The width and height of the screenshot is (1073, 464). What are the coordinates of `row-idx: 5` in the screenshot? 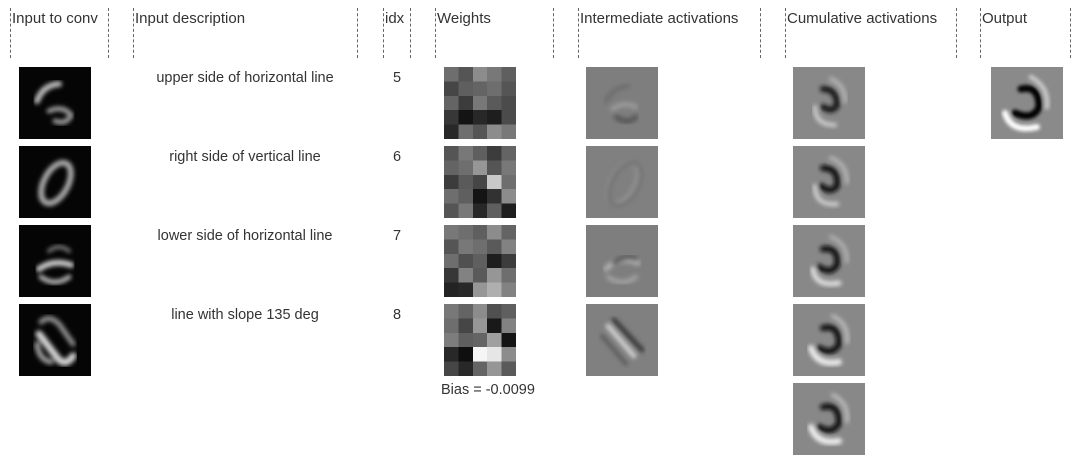 It's located at (397, 78).